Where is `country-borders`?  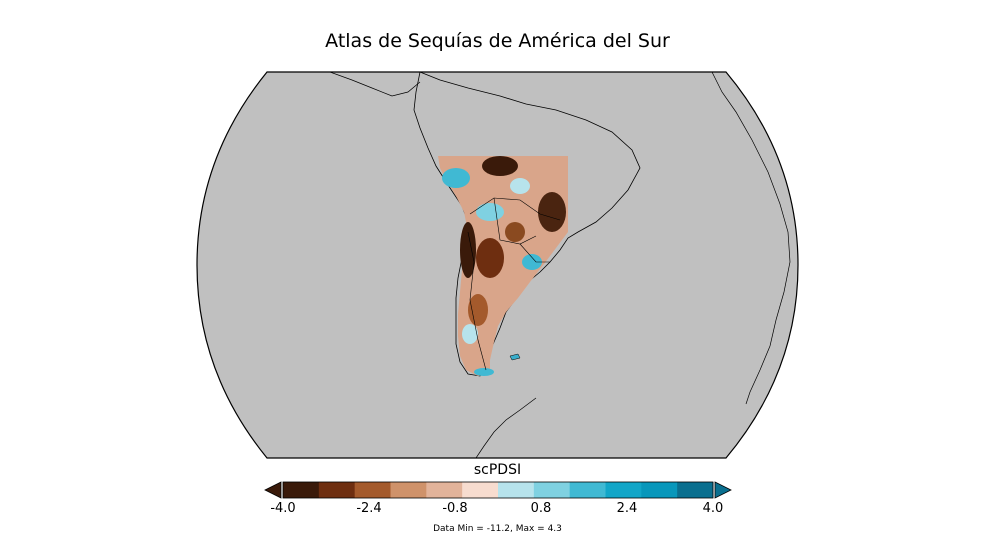
country-borders is located at coordinates (514, 284).